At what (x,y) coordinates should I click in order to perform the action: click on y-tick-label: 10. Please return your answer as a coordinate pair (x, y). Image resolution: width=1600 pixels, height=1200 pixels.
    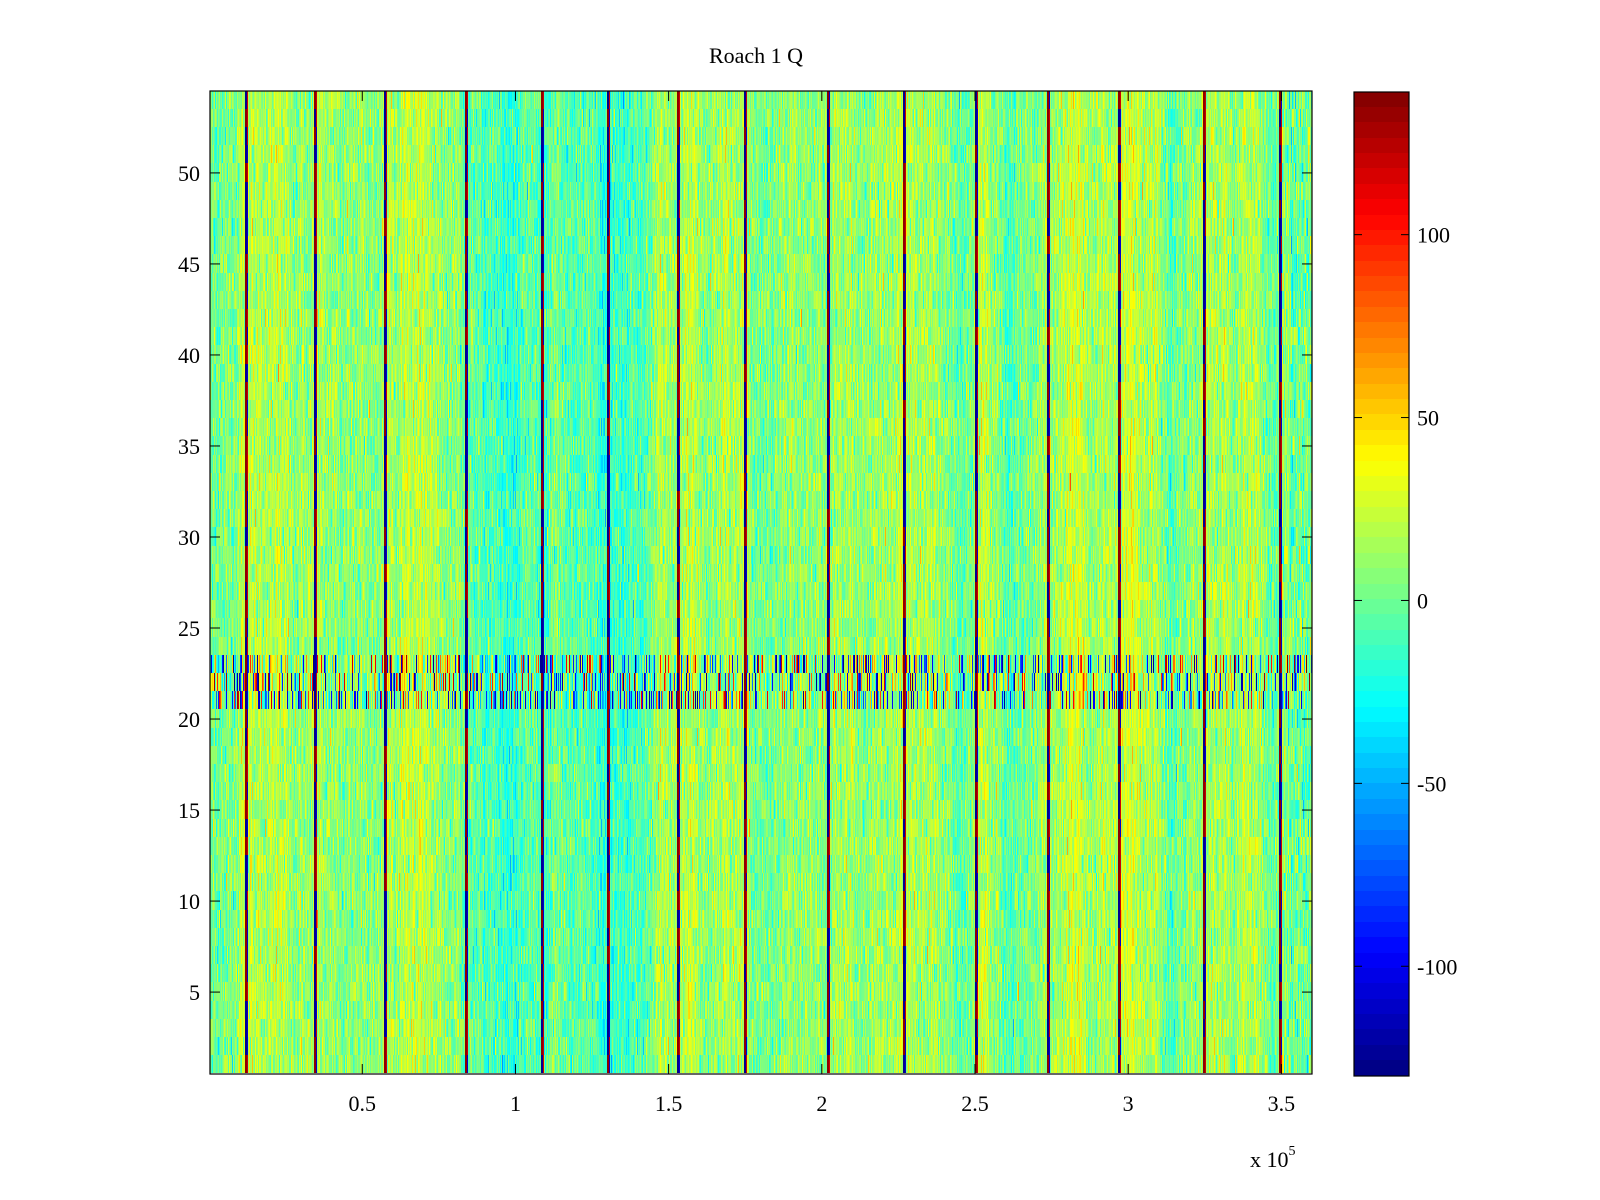
    Looking at the image, I should click on (189, 901).